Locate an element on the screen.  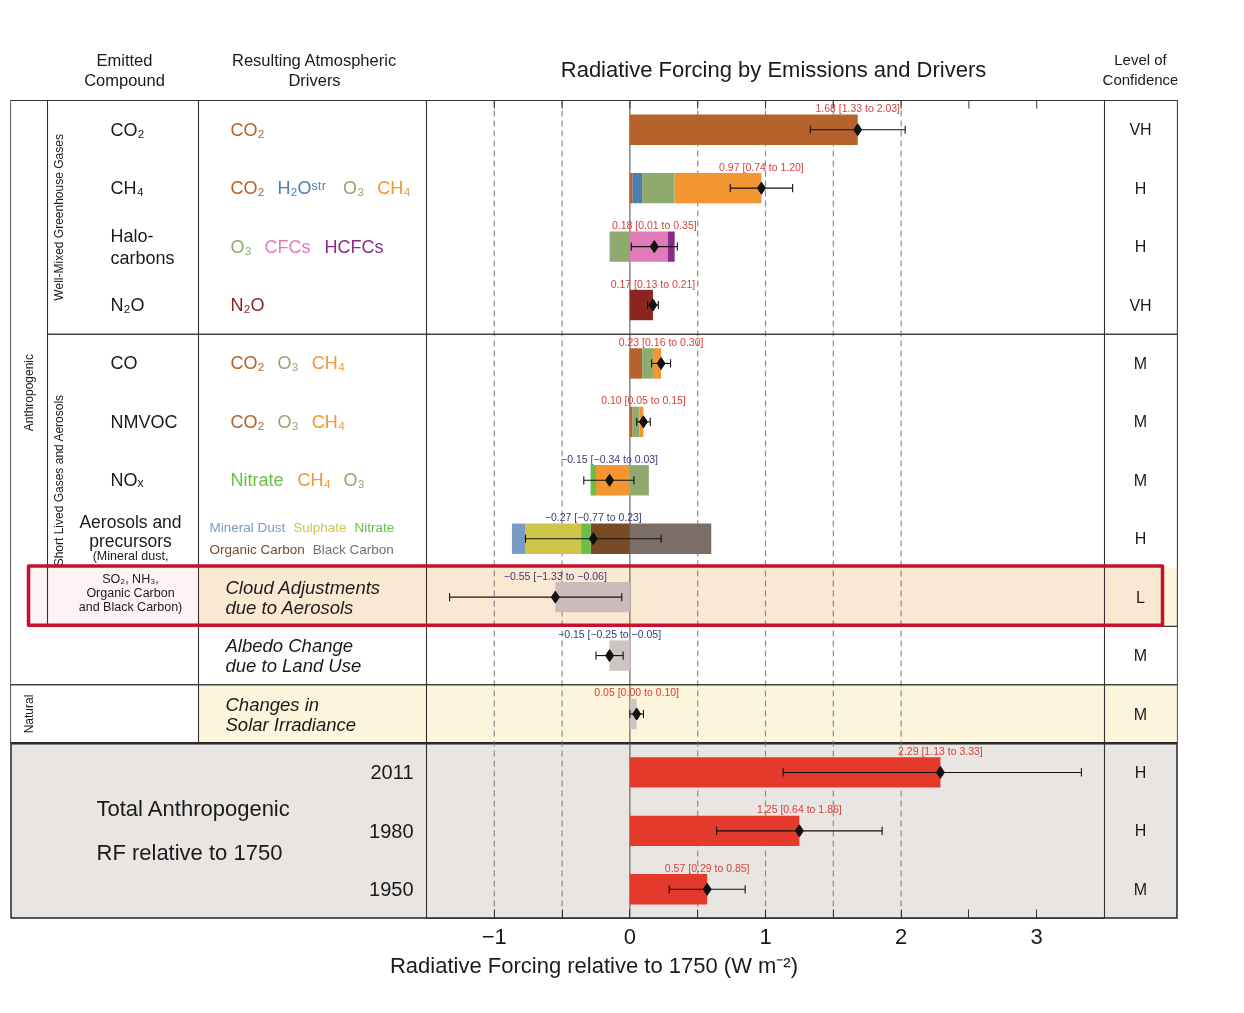
x-tick-label: 3 is located at coordinates (1036, 936).